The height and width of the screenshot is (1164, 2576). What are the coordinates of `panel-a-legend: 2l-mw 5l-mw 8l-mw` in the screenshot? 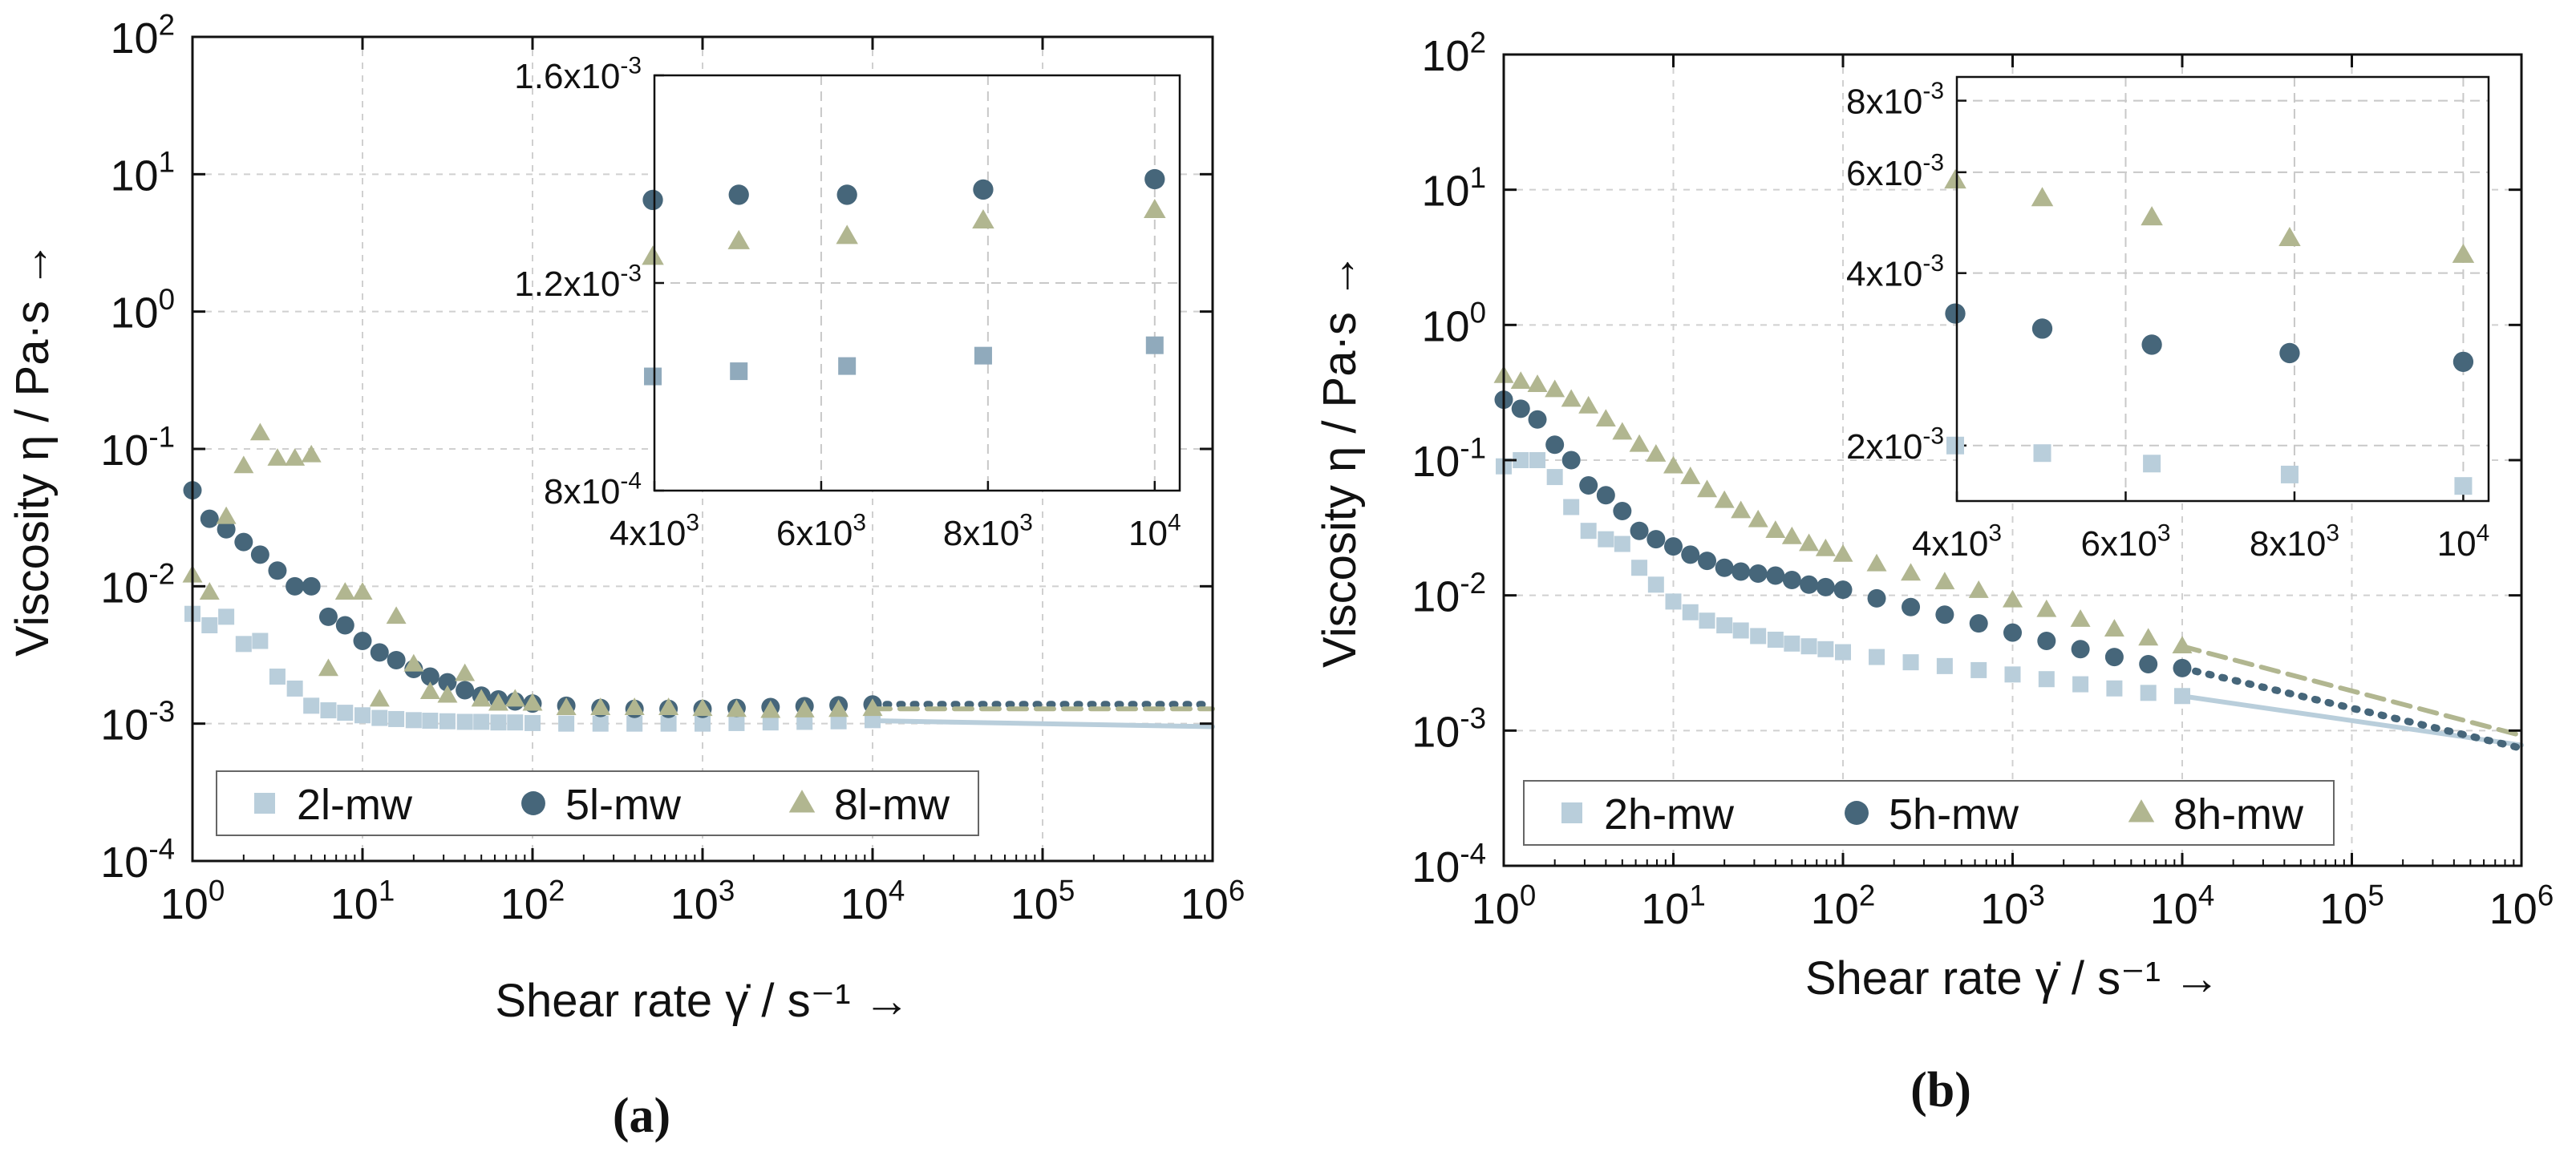 It's located at (597, 803).